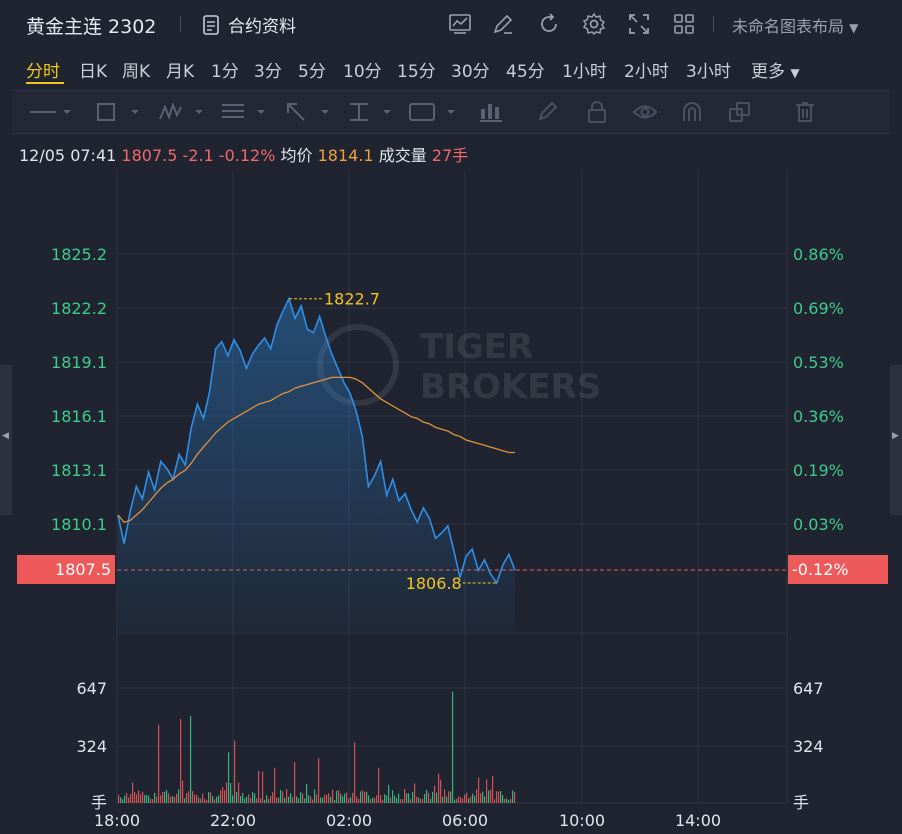 Image resolution: width=902 pixels, height=834 pixels. What do you see at coordinates (549, 24) in the screenshot?
I see `refresh-icon` at bounding box center [549, 24].